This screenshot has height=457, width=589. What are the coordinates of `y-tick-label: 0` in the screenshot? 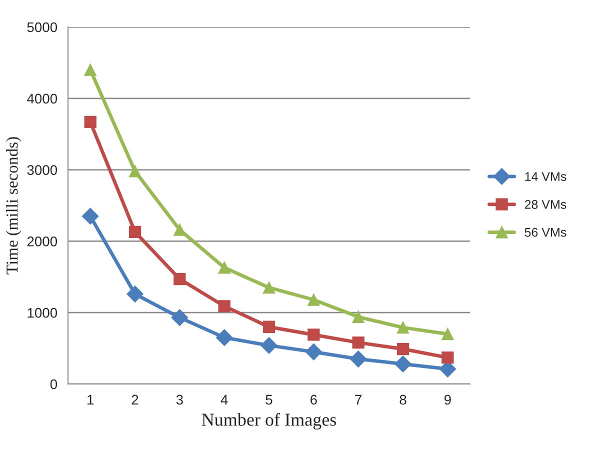 It's located at (54, 384).